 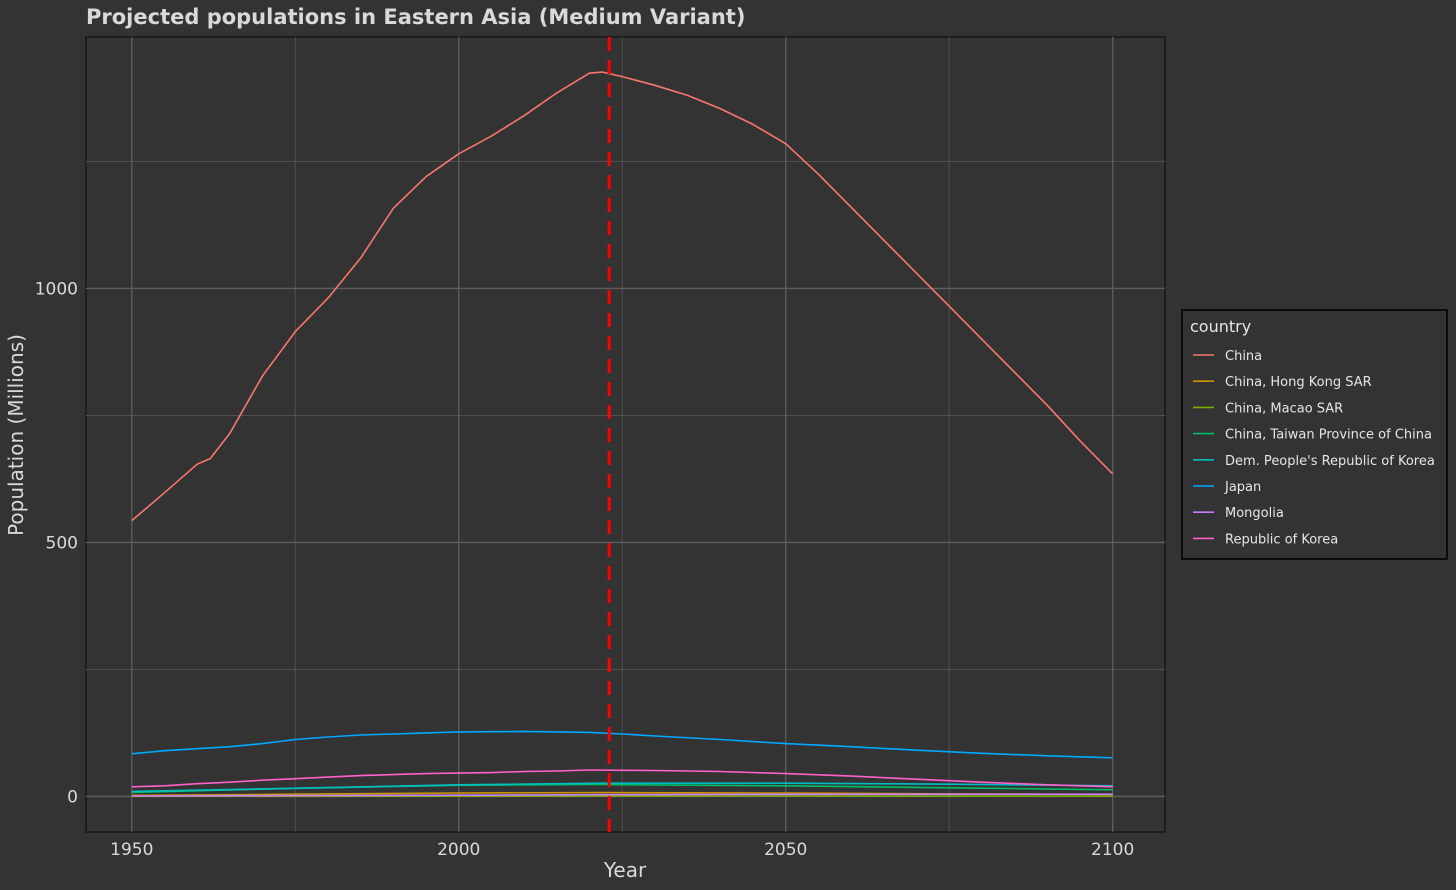 What do you see at coordinates (72, 797) in the screenshot?
I see `y-tick-label: 0` at bounding box center [72, 797].